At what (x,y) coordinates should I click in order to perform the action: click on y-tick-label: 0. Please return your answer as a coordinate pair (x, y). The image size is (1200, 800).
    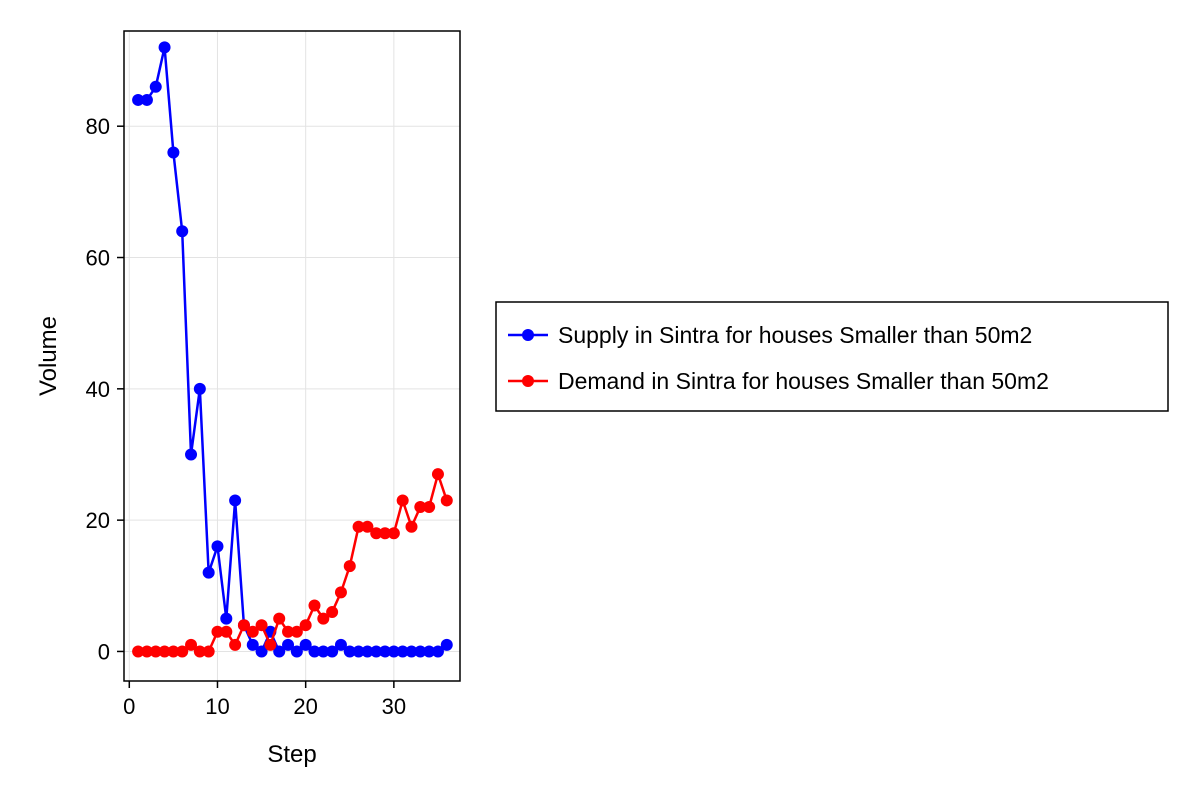
    Looking at the image, I should click on (104, 651).